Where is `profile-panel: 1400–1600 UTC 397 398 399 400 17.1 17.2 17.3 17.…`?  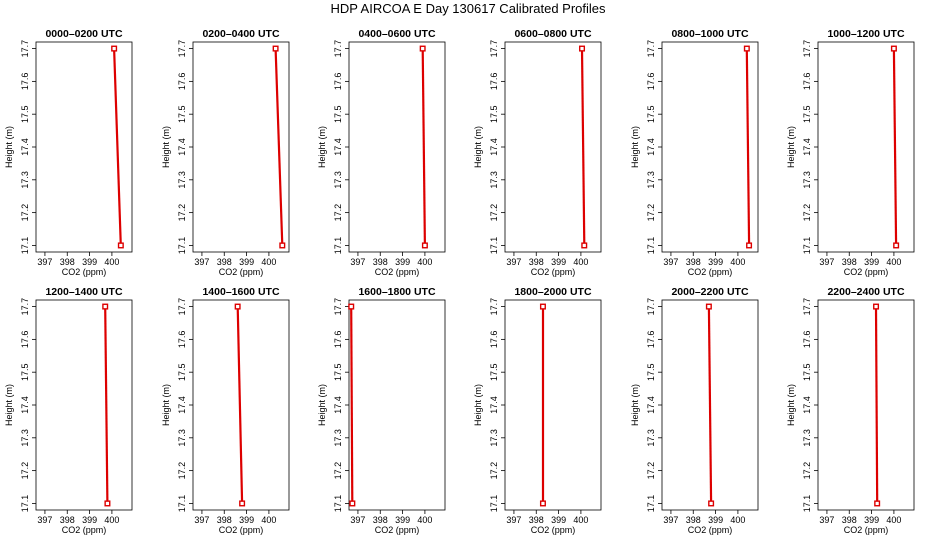 profile-panel: 1400–1600 UTC 397 398 399 400 17.1 17.2 17.3 17.… is located at coordinates (225, 410).